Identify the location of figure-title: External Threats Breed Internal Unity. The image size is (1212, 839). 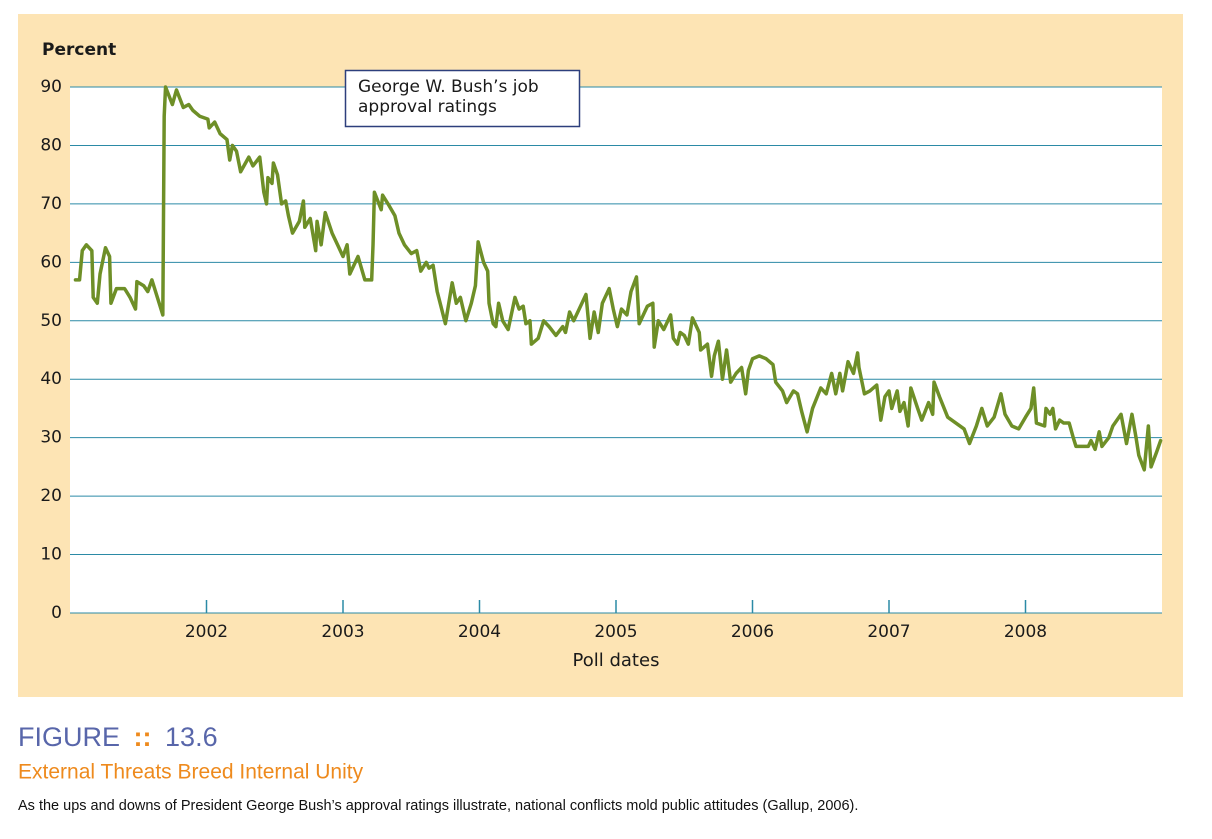
(191, 772).